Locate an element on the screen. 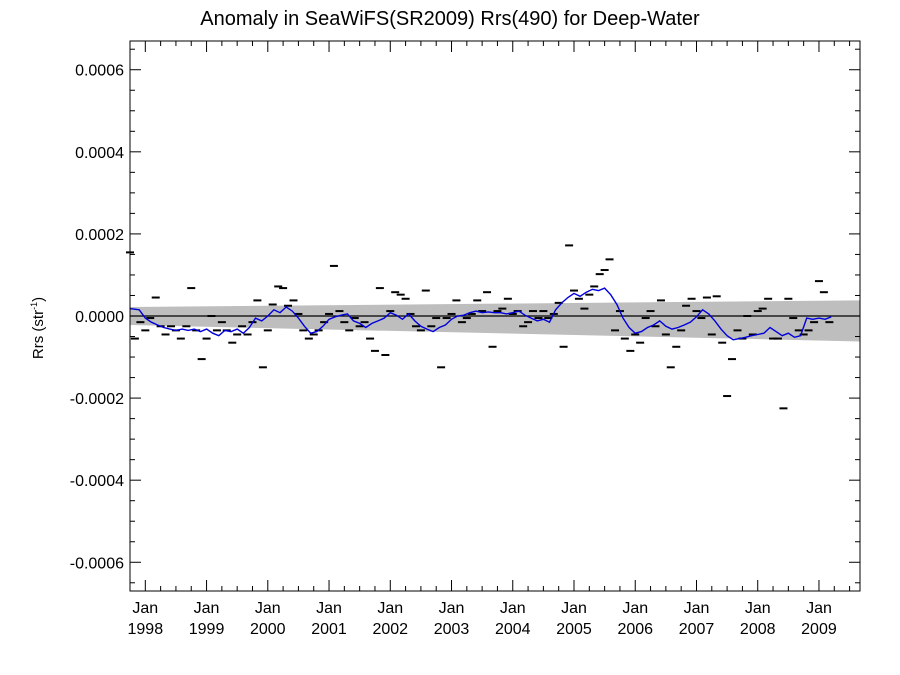  x-tick-label-year: 2001 is located at coordinates (329, 629).